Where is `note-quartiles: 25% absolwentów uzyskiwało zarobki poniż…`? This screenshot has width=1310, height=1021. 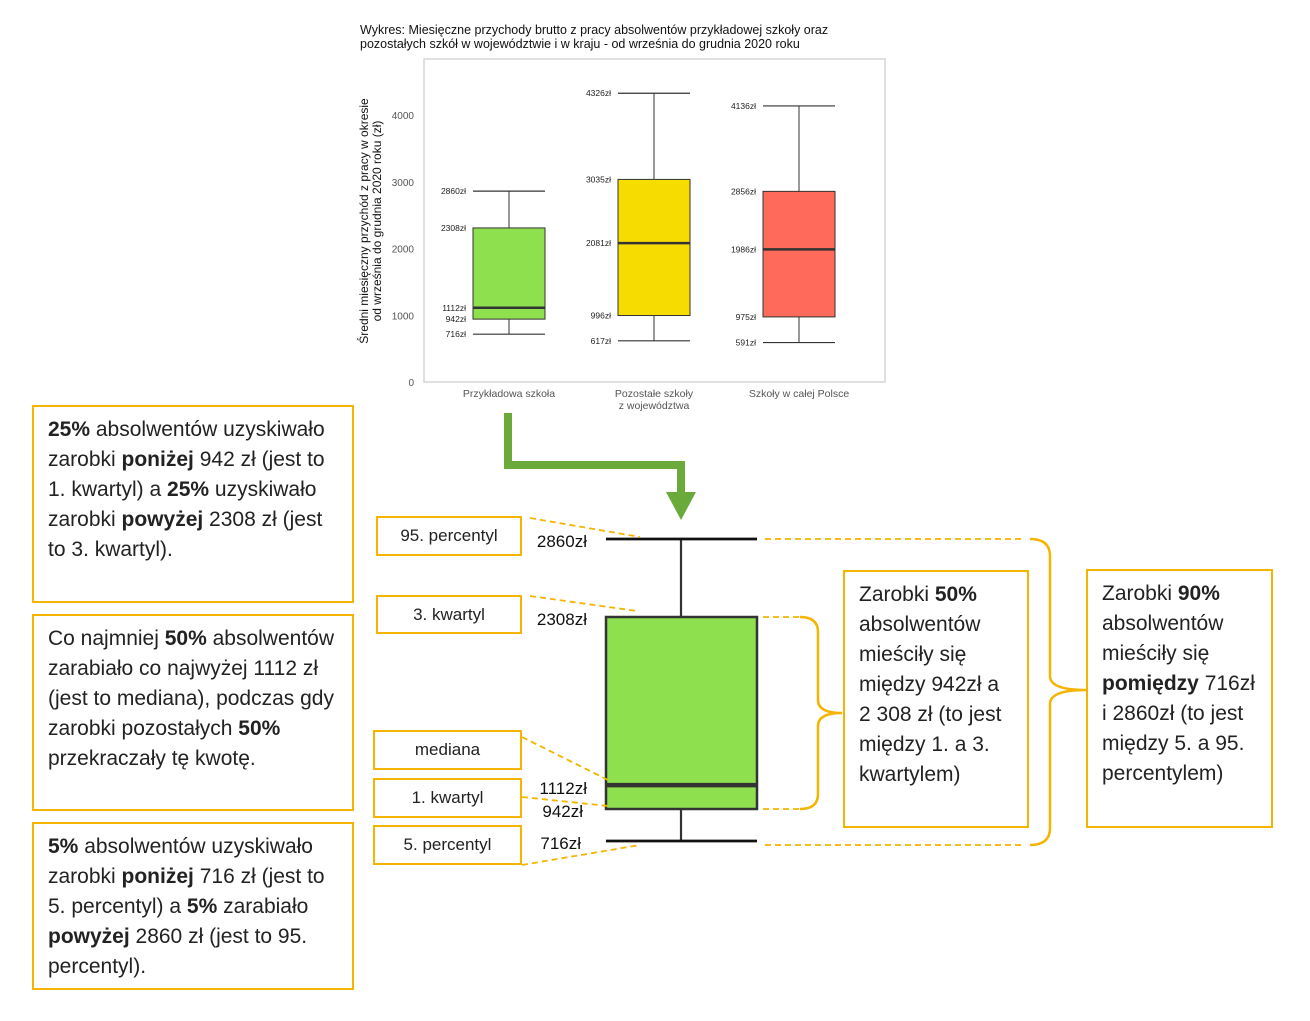
note-quartiles: 25% absolwentów uzyskiwało zarobki poniż… is located at coordinates (193, 504).